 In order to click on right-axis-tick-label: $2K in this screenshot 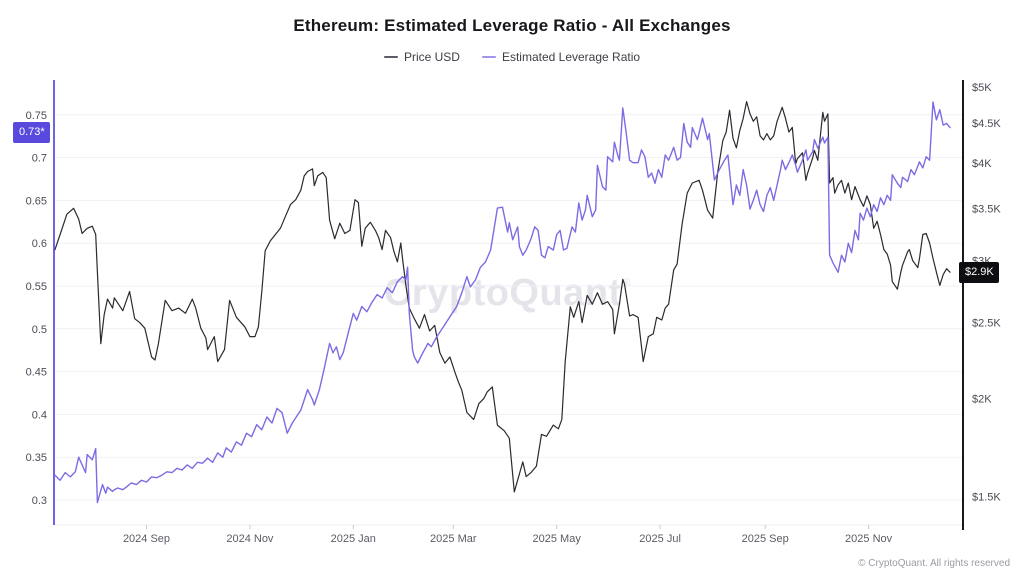, I will do `click(982, 400)`.